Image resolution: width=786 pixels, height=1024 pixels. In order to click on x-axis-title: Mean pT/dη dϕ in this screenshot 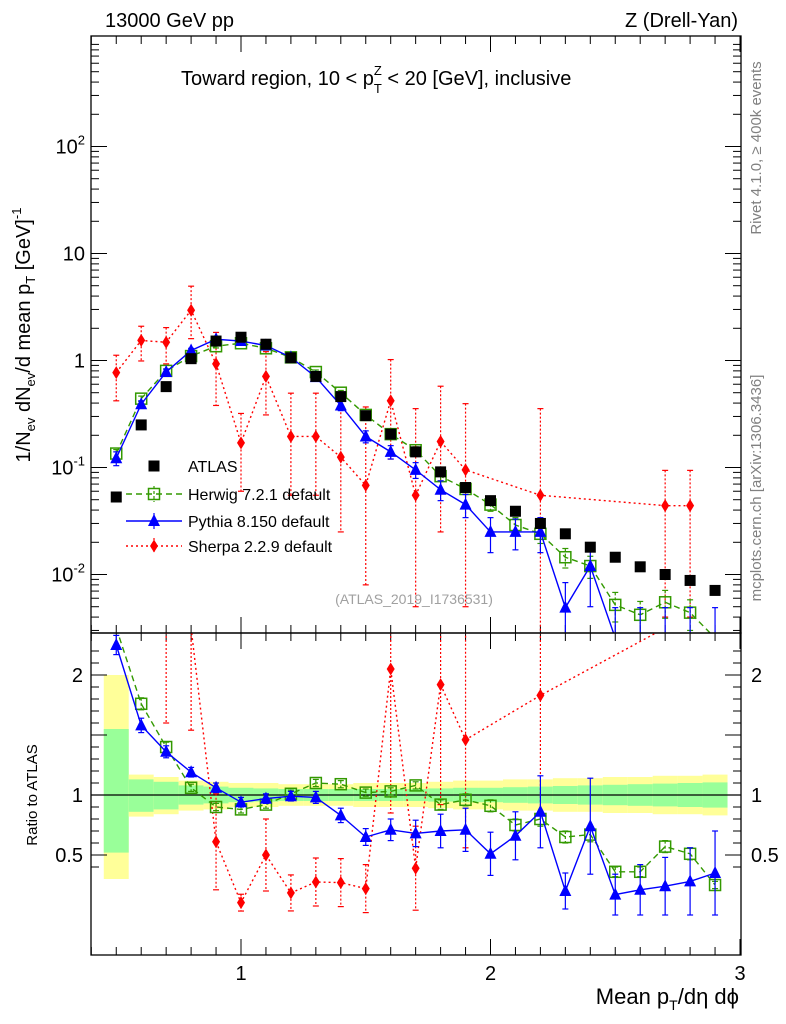, I will do `click(667, 998)`.